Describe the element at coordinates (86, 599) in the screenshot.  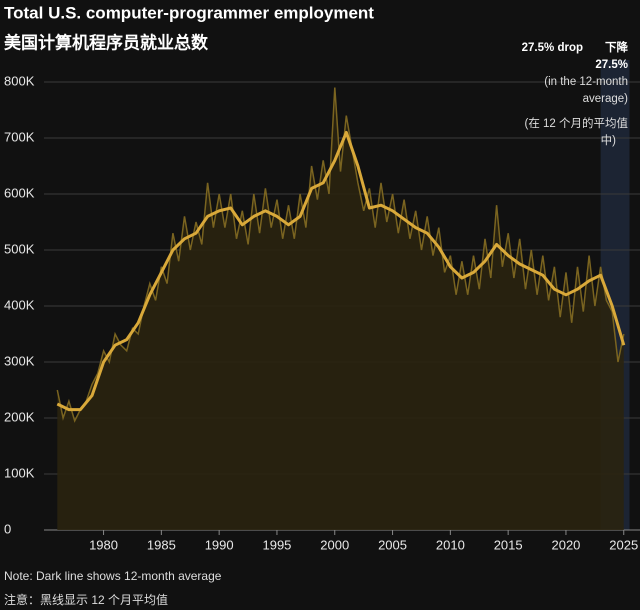
I see `note-zh: 注意：黑线显示 12 个月平均值` at that location.